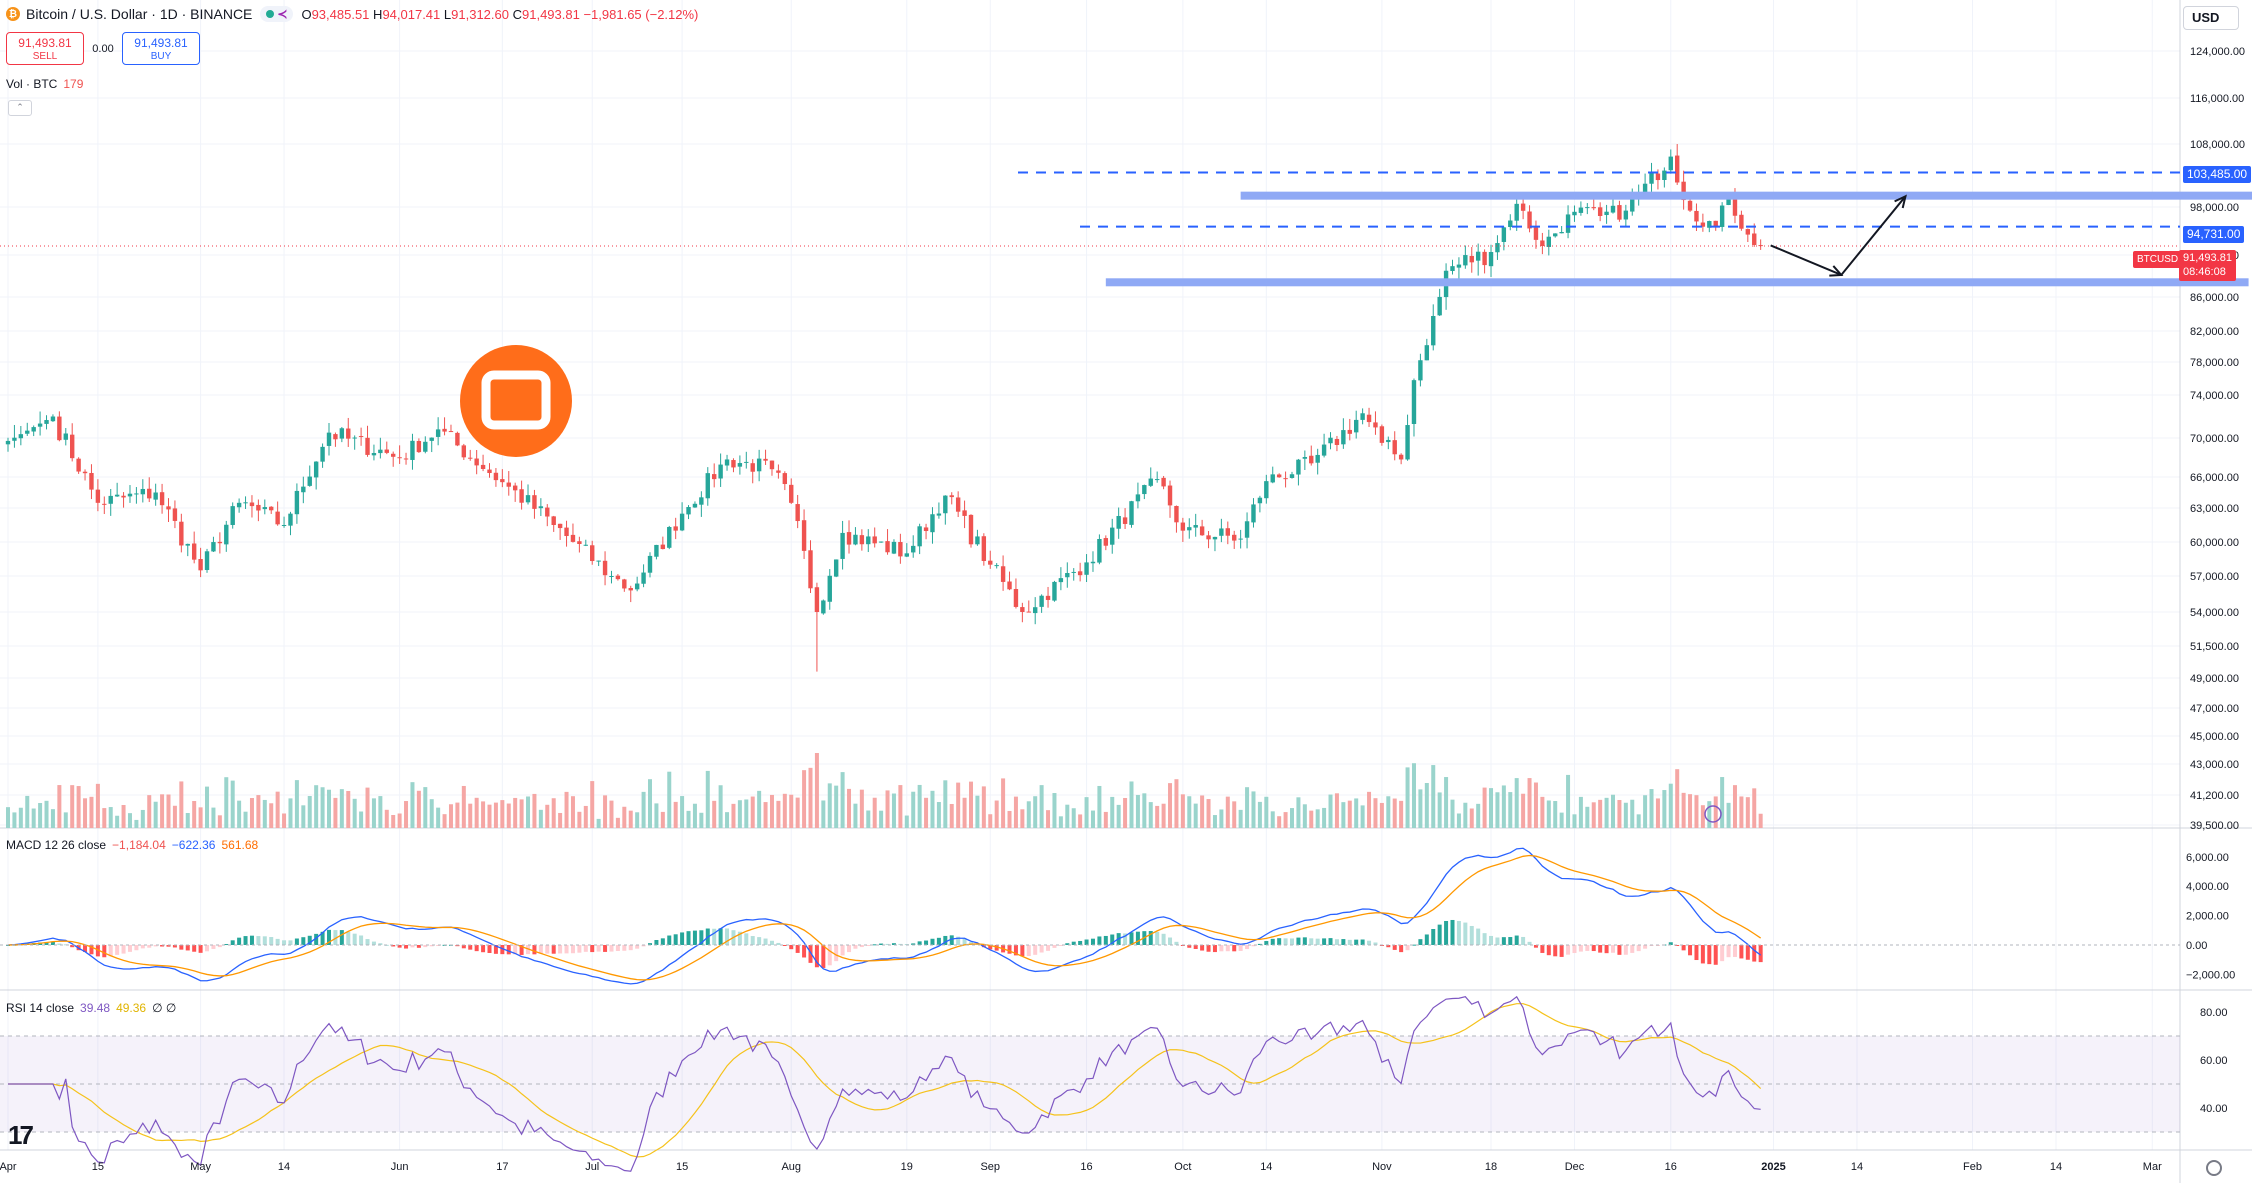  Describe the element at coordinates (45, 48) in the screenshot. I see `sell-button: 91,493.81 SELL` at that location.